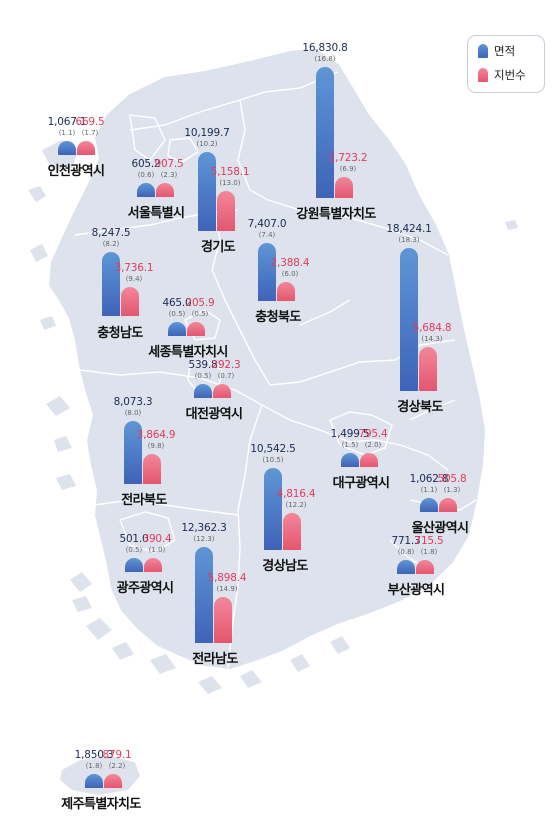 This screenshot has width=558, height=829. I want to click on lots-value-label: 390.4, so click(157, 539).